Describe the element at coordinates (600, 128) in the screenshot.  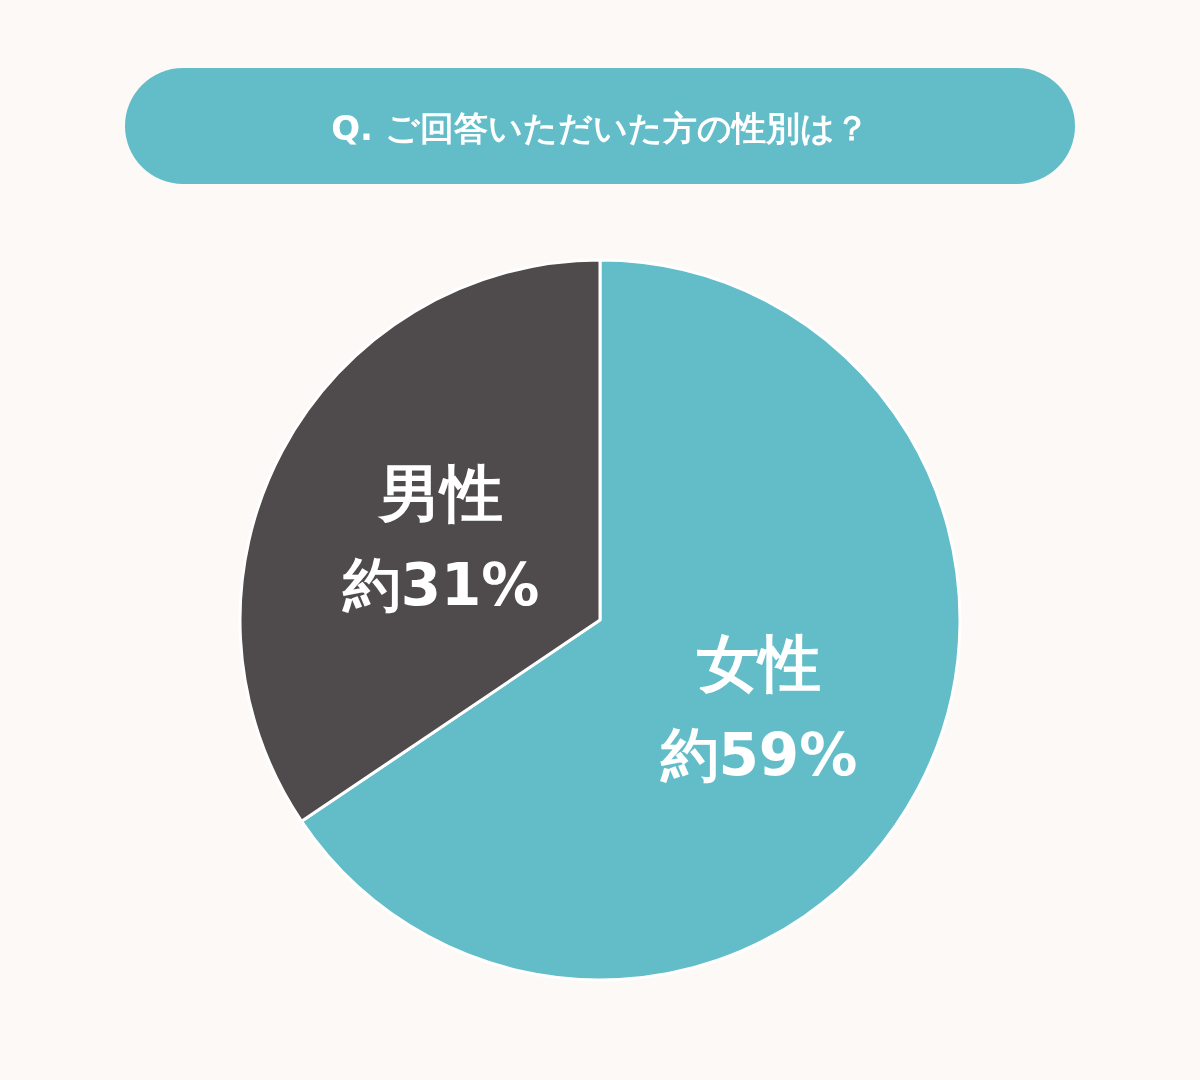
I see `chart-title: Q. ご回答いただいた方の性別は？` at that location.